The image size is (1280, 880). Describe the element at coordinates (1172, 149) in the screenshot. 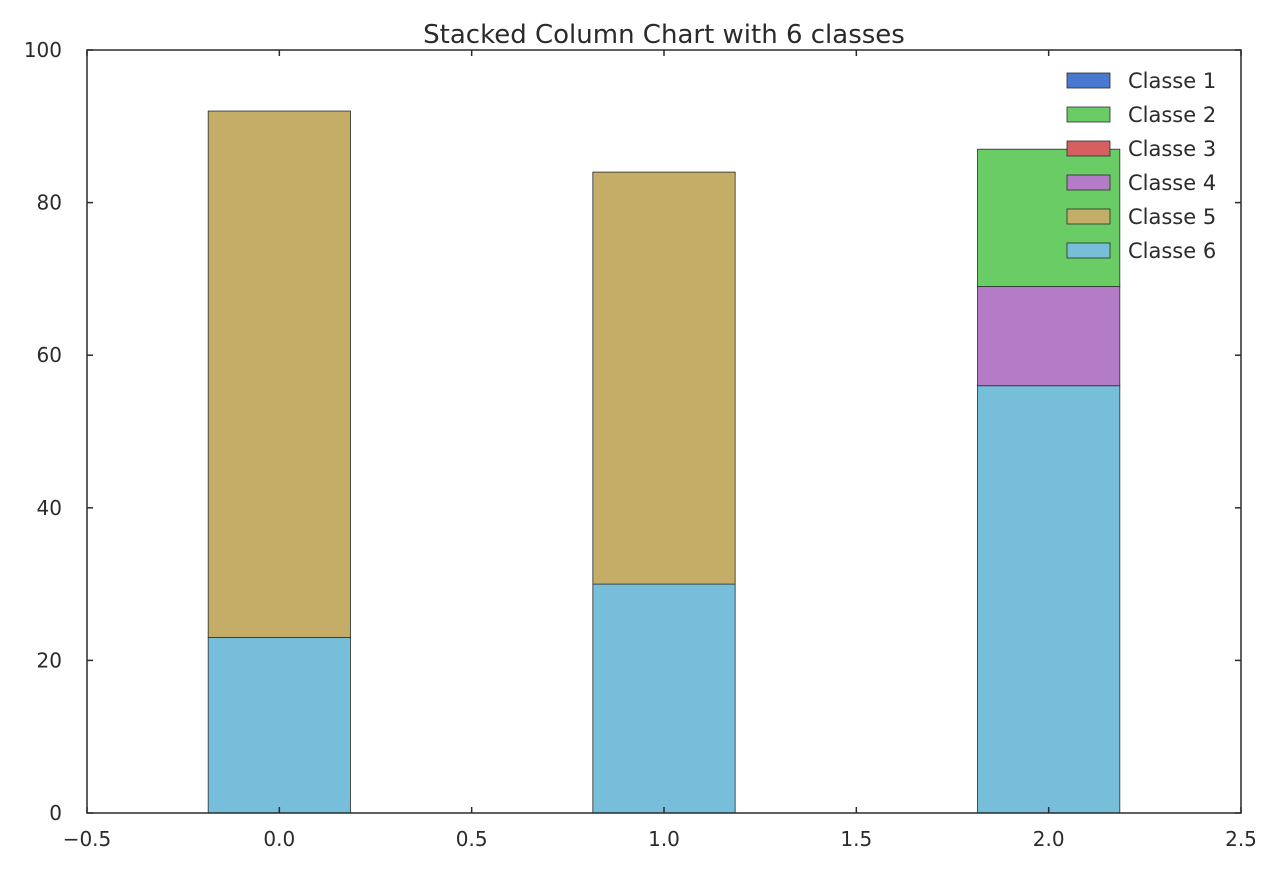

I see `legend-label: Classe 3` at that location.